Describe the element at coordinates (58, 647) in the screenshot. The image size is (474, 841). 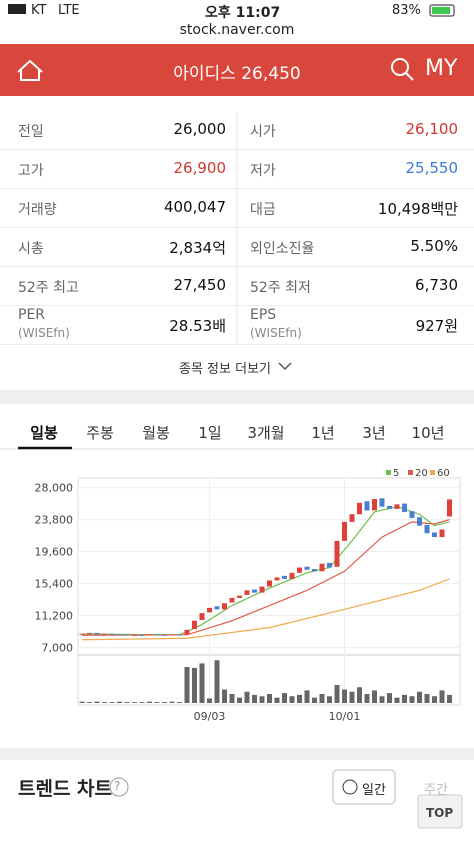
I see `y-tick-label: 7,000` at that location.